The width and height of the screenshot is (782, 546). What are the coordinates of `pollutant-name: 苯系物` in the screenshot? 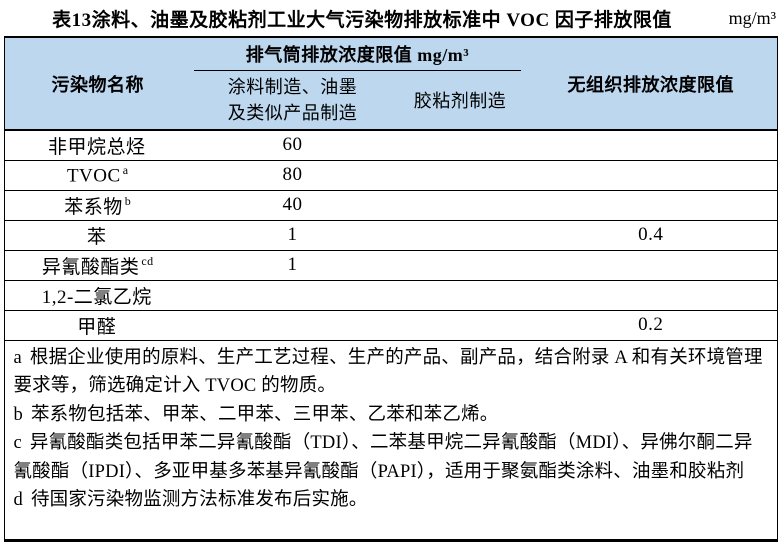 It's located at (93, 207).